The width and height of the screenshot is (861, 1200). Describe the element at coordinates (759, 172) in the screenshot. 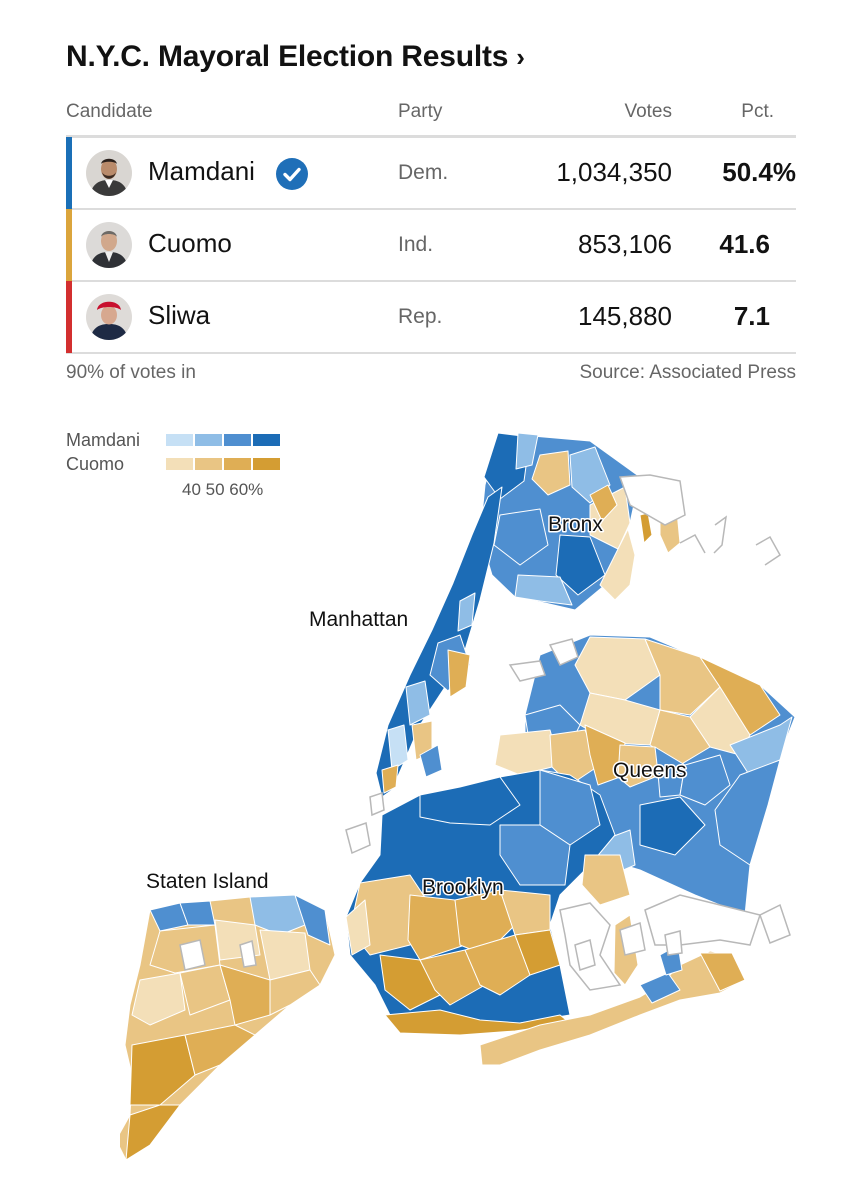

I see `candidate-pct: 50.4%` at that location.